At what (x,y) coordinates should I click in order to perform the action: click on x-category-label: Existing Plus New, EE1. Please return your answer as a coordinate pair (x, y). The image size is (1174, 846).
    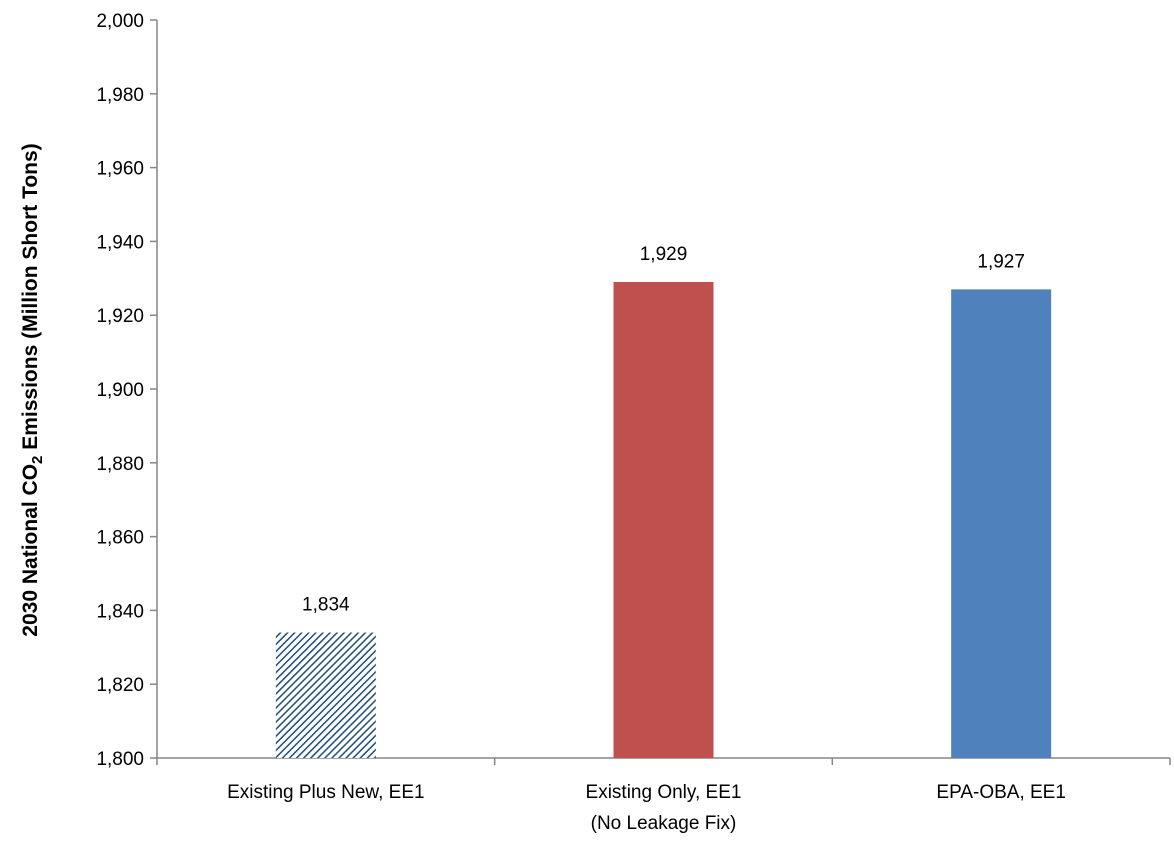
    Looking at the image, I should click on (325, 792).